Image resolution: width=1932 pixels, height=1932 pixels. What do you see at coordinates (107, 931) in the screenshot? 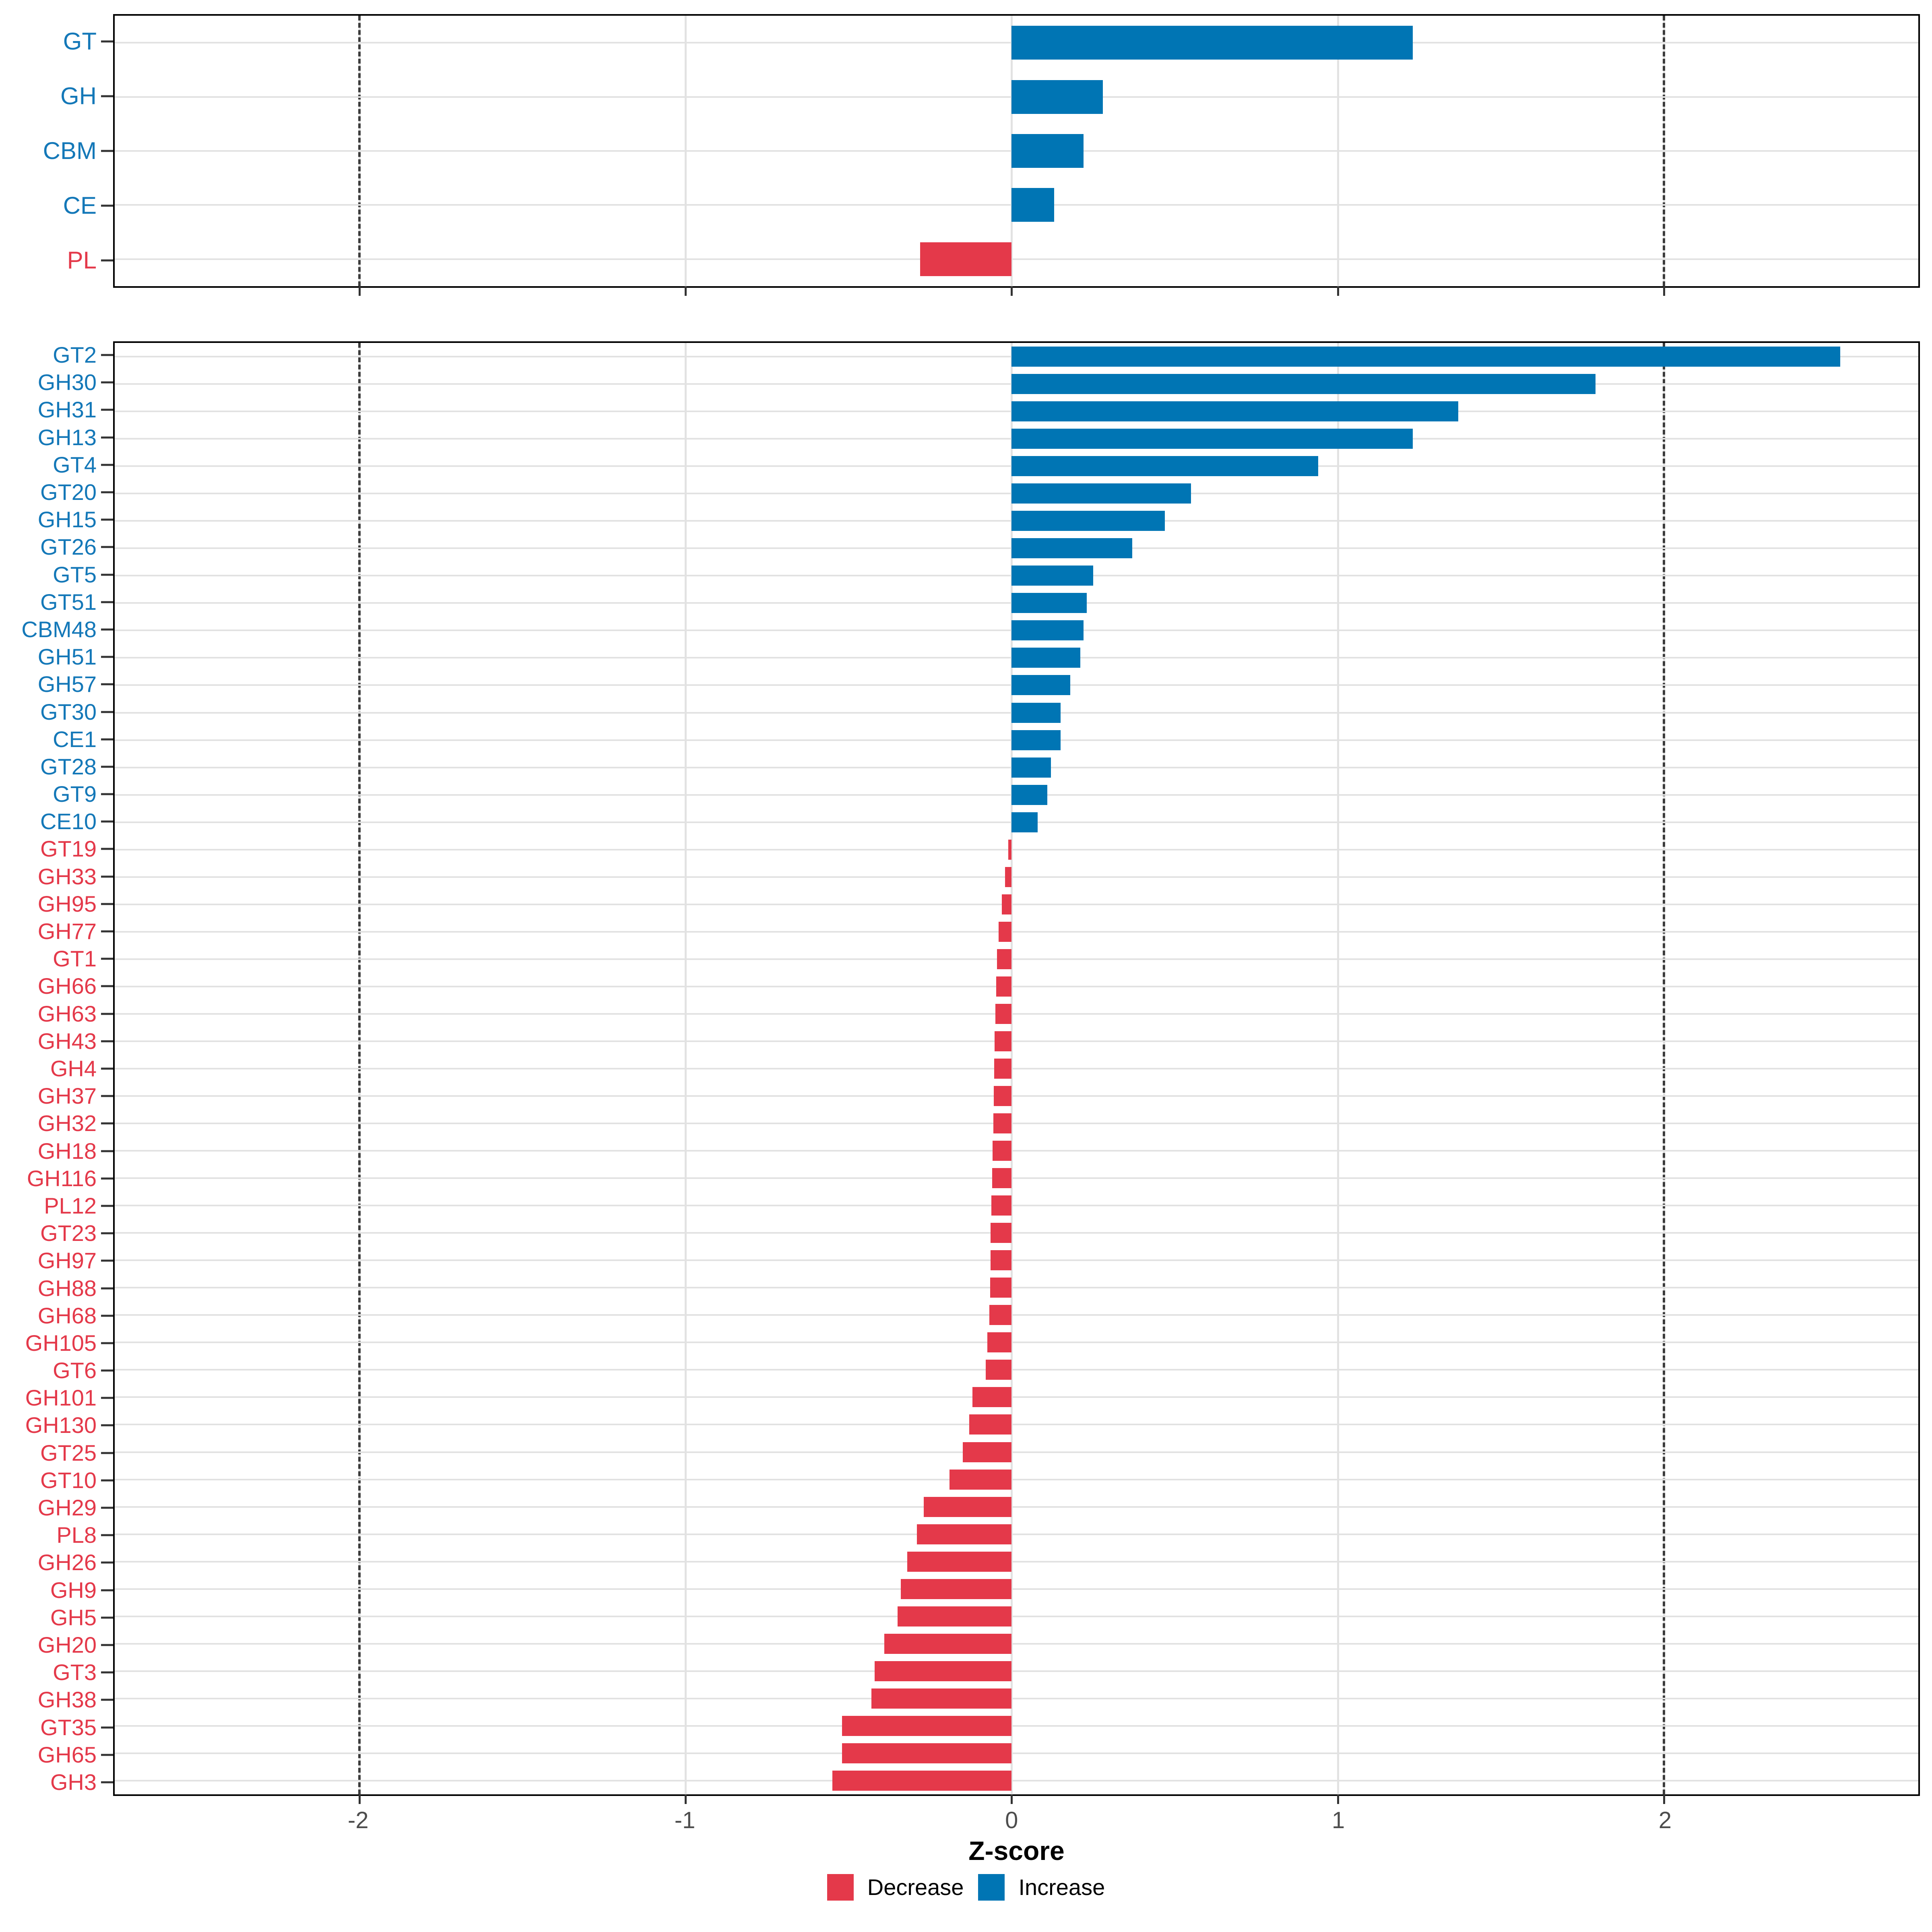
I see `y-tick-GH77` at bounding box center [107, 931].